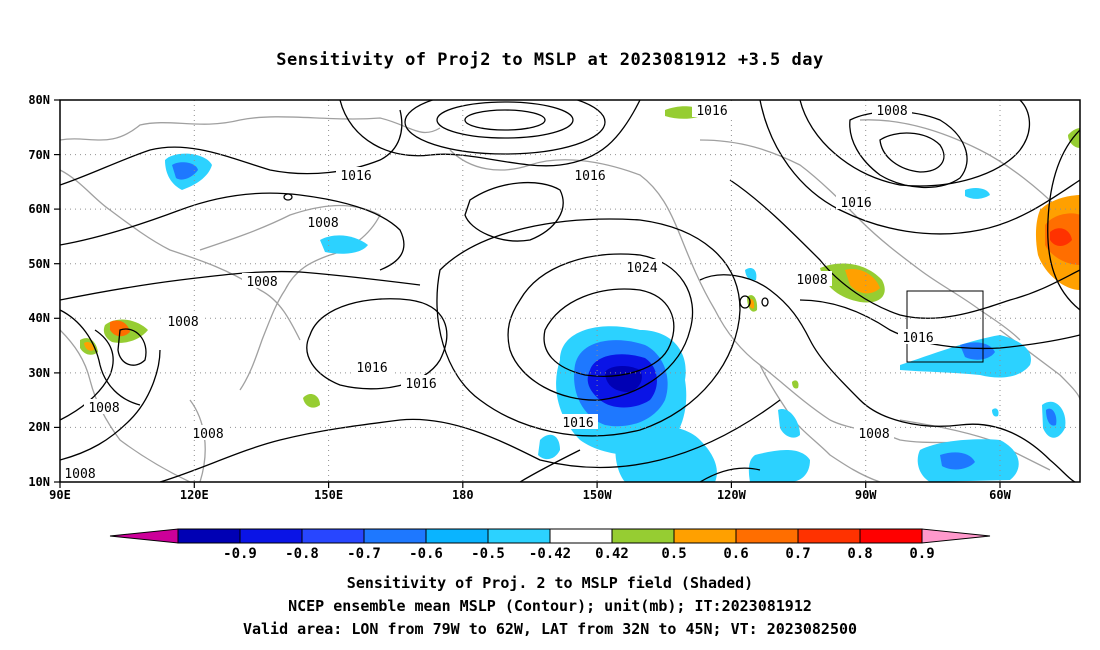  Describe the element at coordinates (426, 554) in the screenshot. I see `colorbar-tick-label: -0.6` at that location.